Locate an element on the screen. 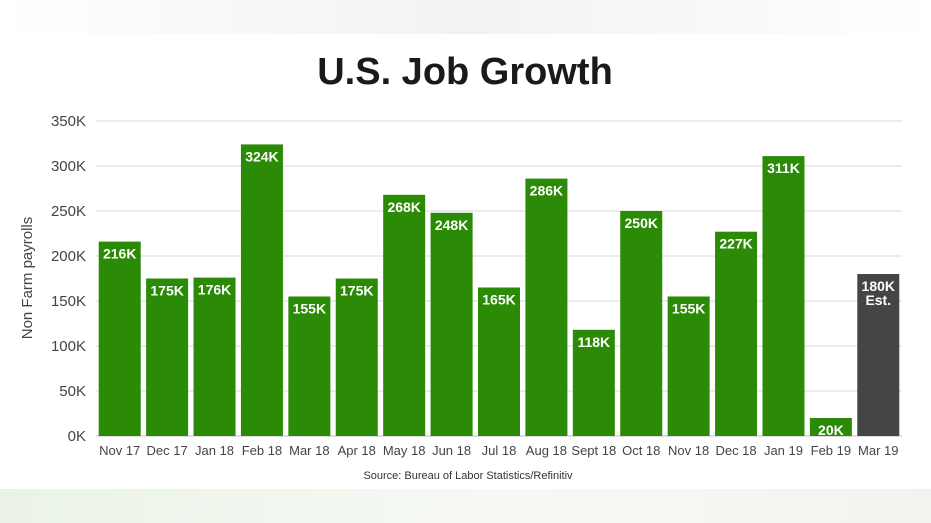 This screenshot has width=931, height=523. bar-value-label: 248K is located at coordinates (451, 225).